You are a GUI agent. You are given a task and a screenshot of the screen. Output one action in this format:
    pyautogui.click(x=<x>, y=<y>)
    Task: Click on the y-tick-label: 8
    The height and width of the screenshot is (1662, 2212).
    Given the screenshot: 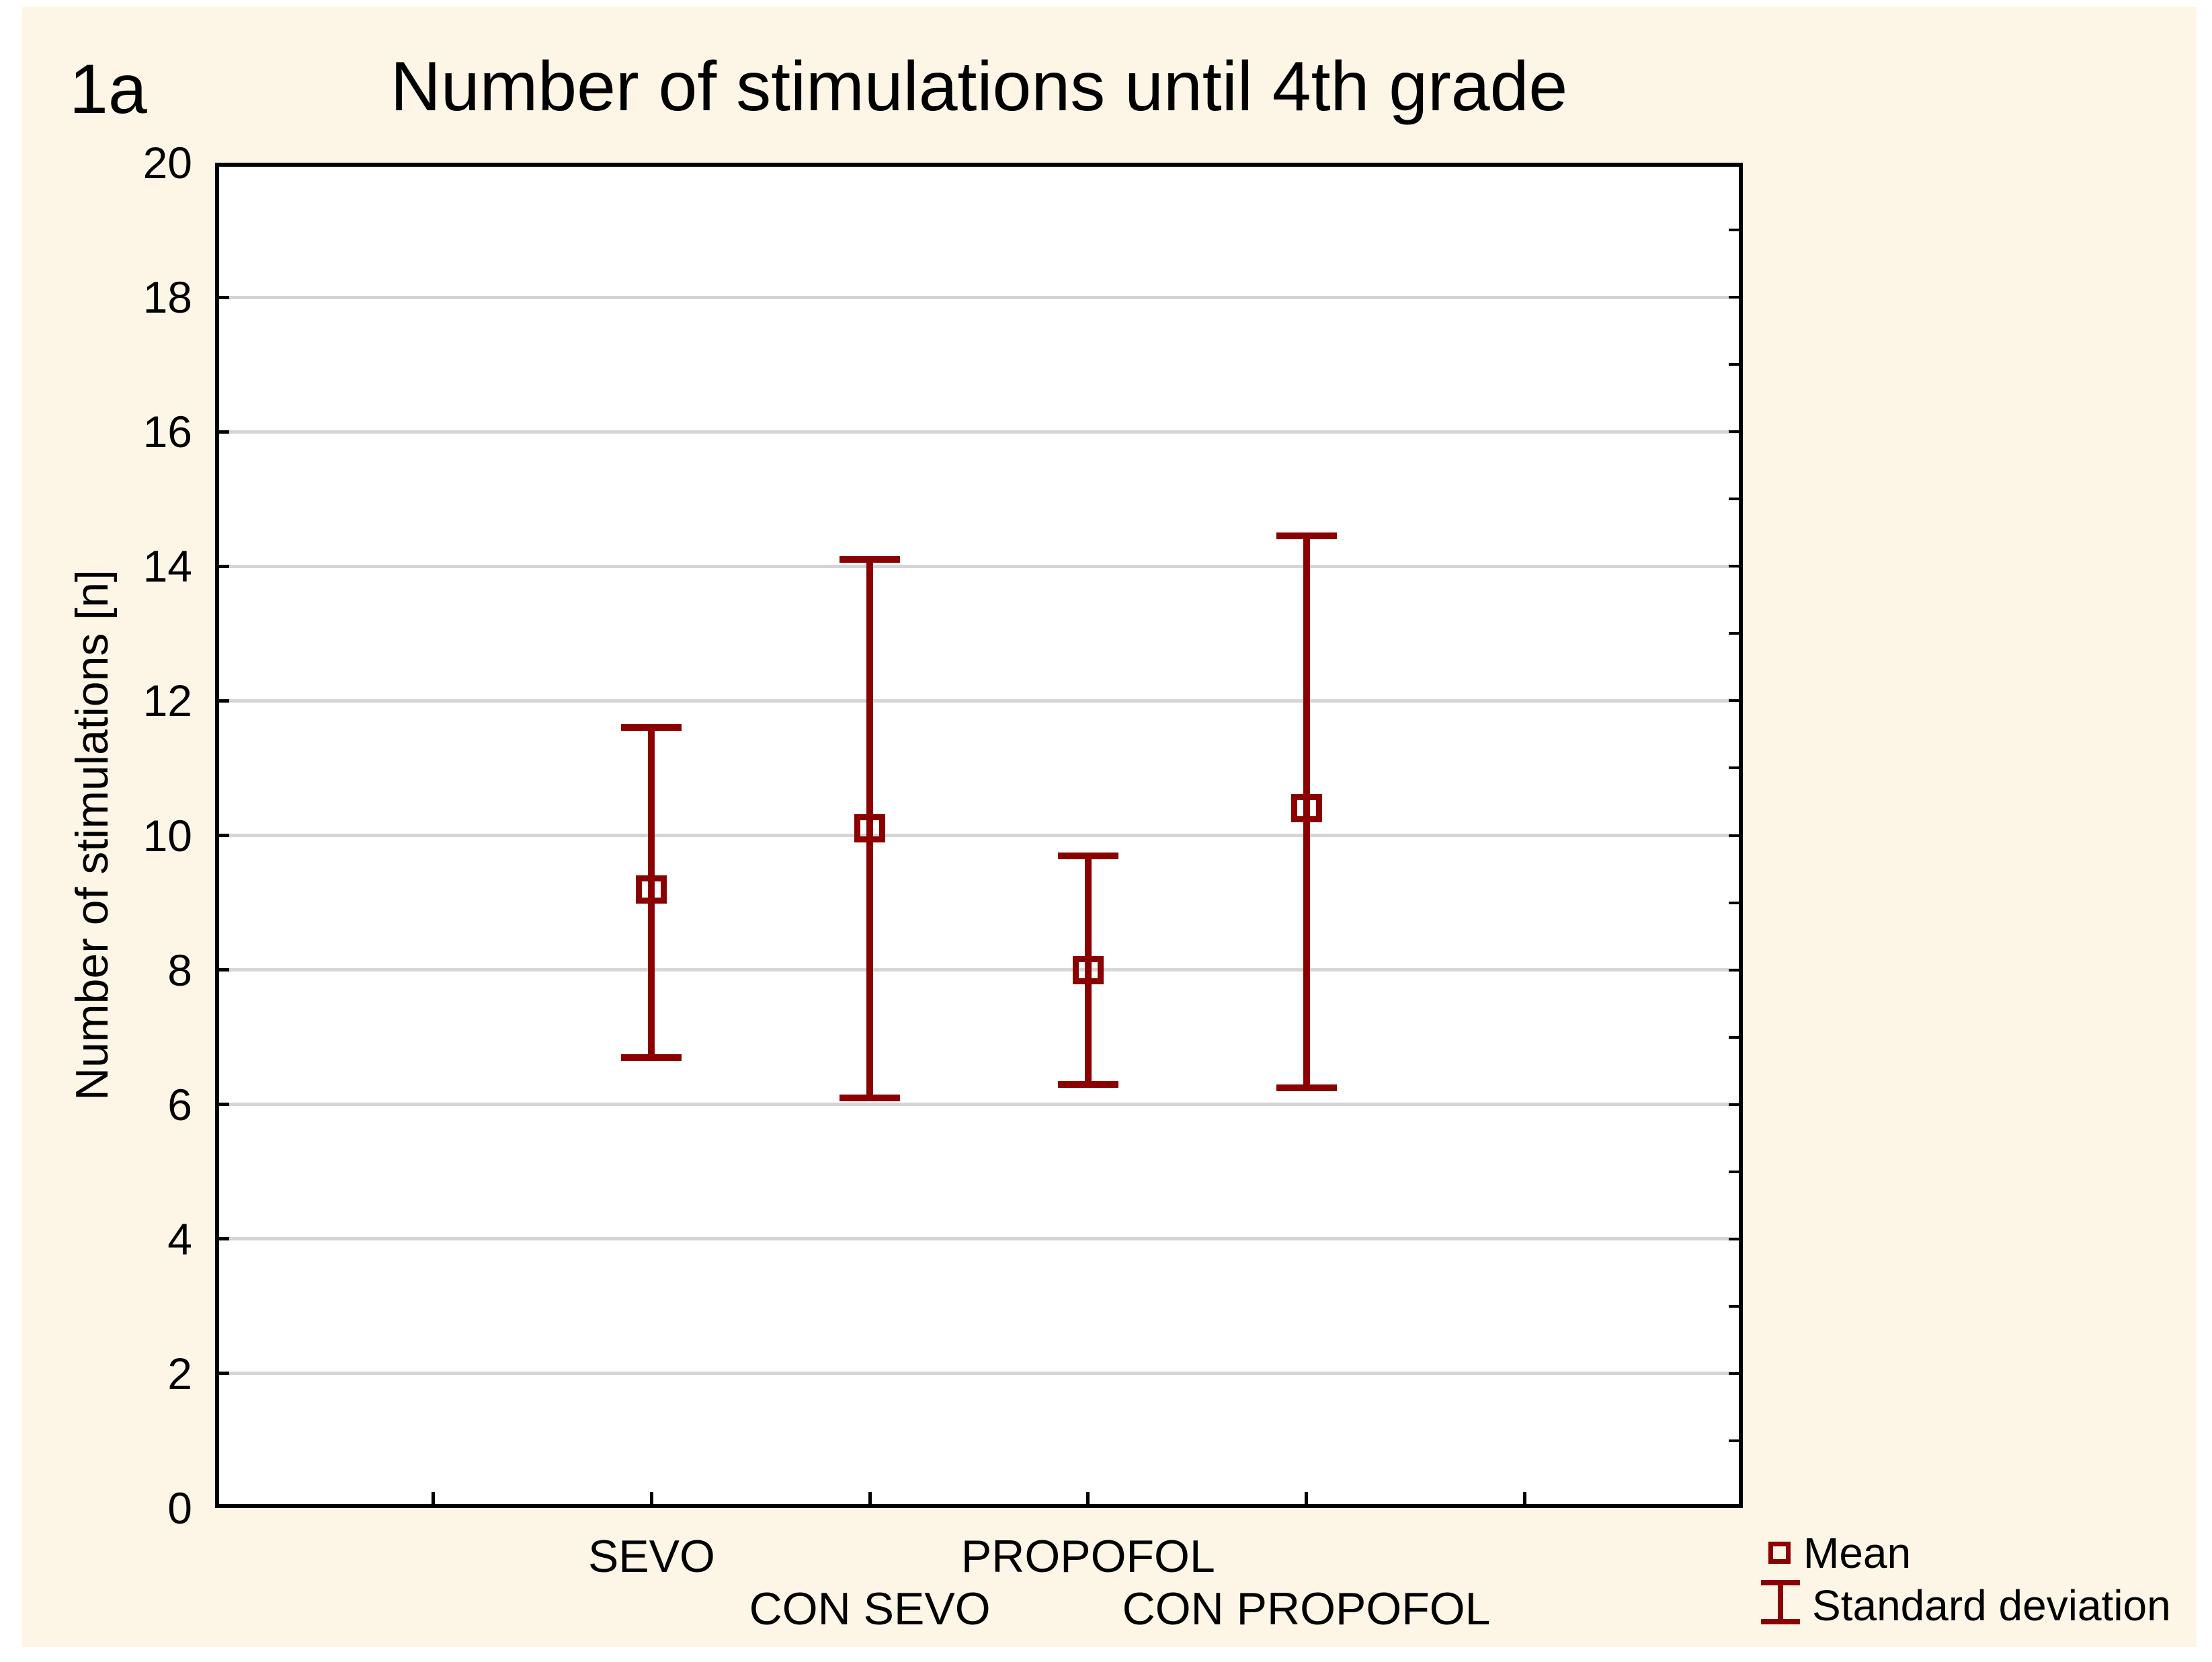 What is the action you would take?
    pyautogui.click(x=179, y=970)
    